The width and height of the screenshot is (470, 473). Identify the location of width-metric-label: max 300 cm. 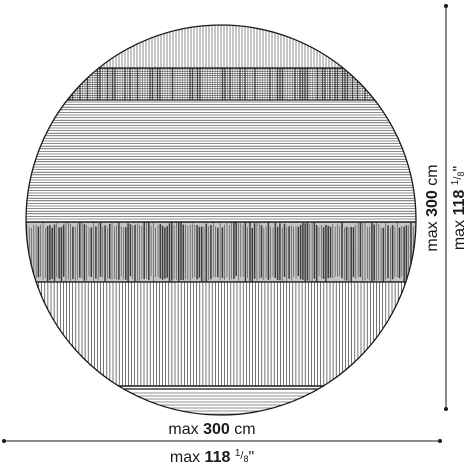
(211, 429).